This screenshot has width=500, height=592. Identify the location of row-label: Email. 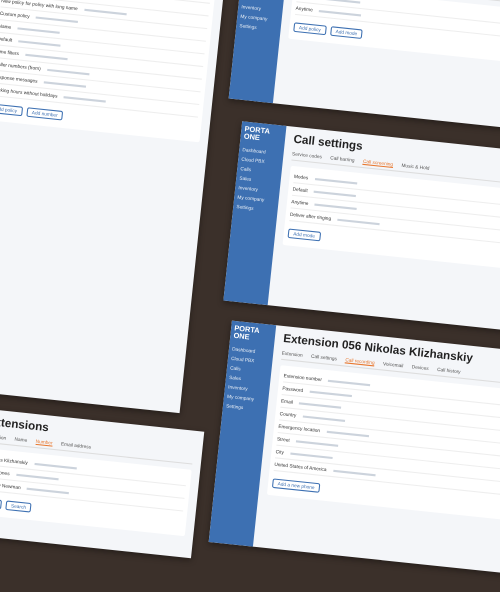
(287, 401).